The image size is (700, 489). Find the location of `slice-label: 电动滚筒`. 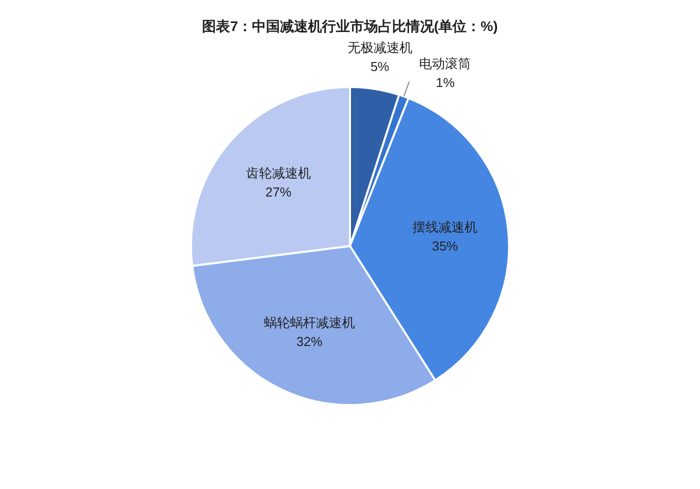

slice-label: 电动滚筒 is located at coordinates (445, 64).